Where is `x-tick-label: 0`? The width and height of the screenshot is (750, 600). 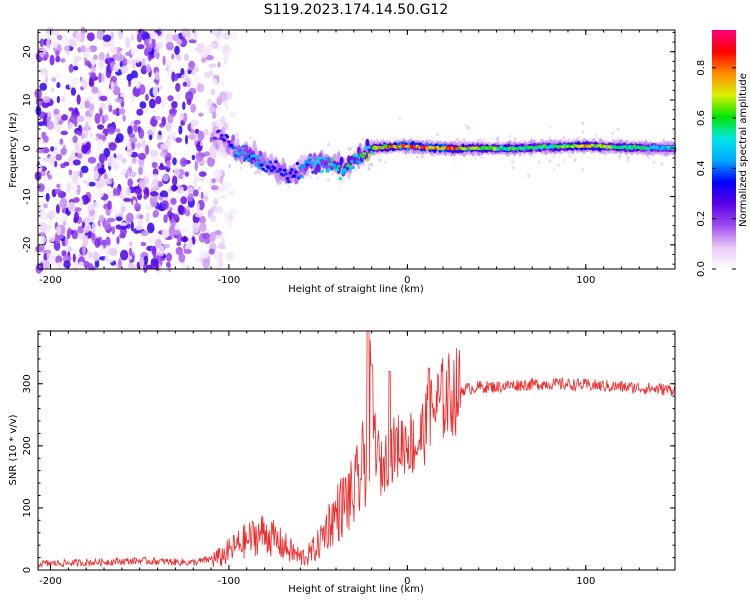 x-tick-label: 0 is located at coordinates (407, 280).